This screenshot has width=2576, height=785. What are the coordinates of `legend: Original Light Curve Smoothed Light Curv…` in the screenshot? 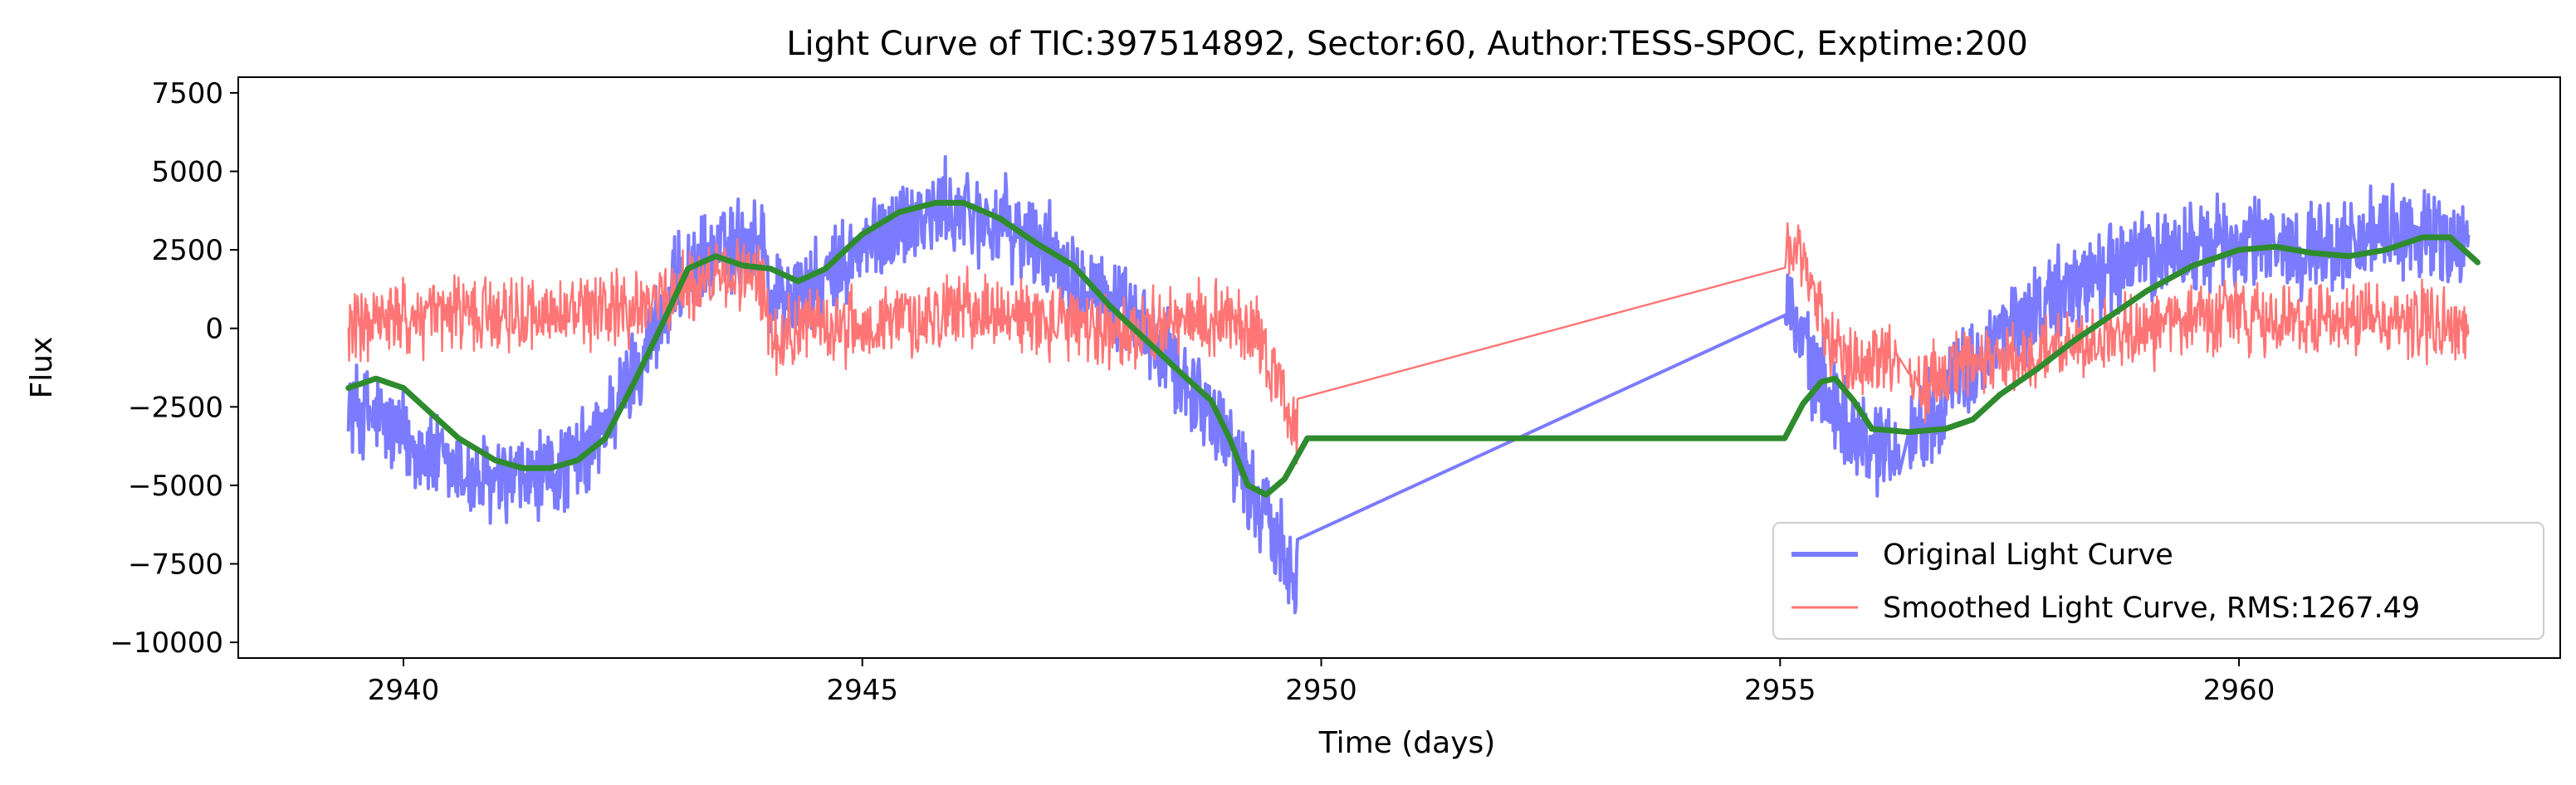 It's located at (2158, 581).